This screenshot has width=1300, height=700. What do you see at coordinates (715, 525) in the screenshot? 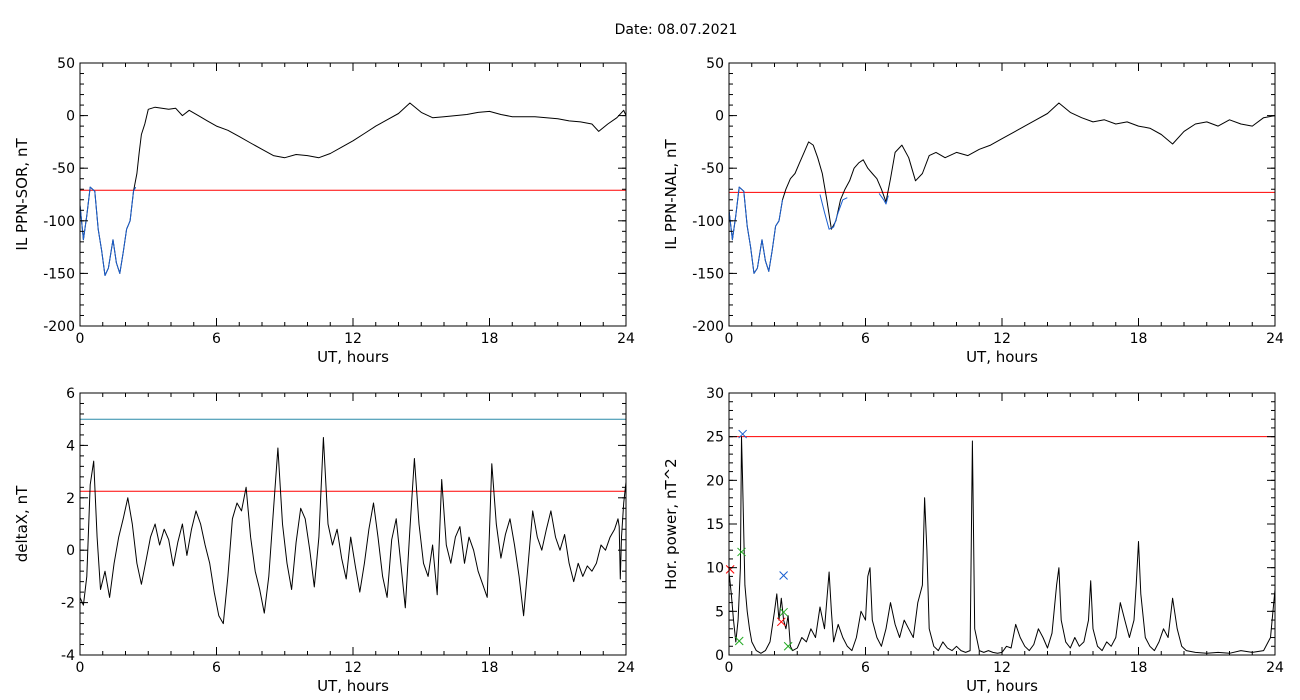
I see `y-tick-label: 15` at bounding box center [715, 525].